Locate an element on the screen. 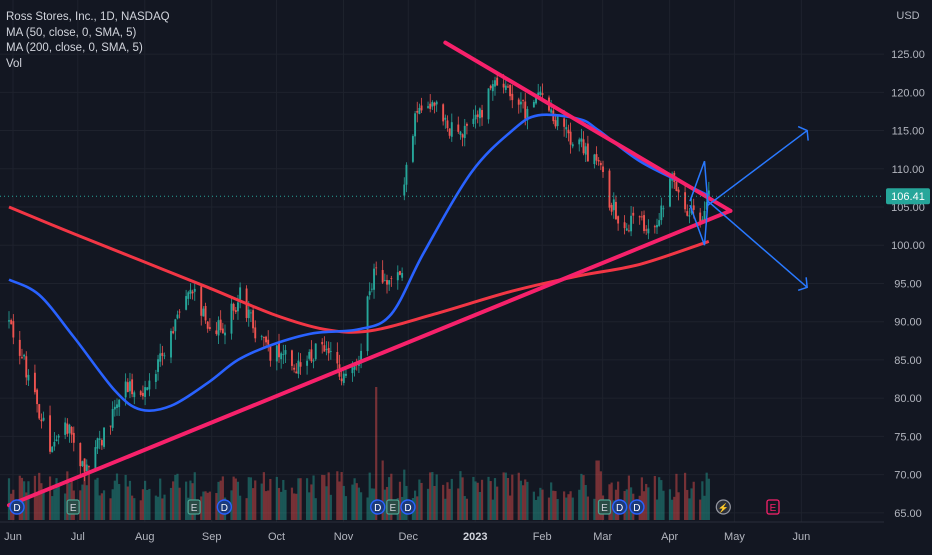  resistance-trendline is located at coordinates (588, 126).